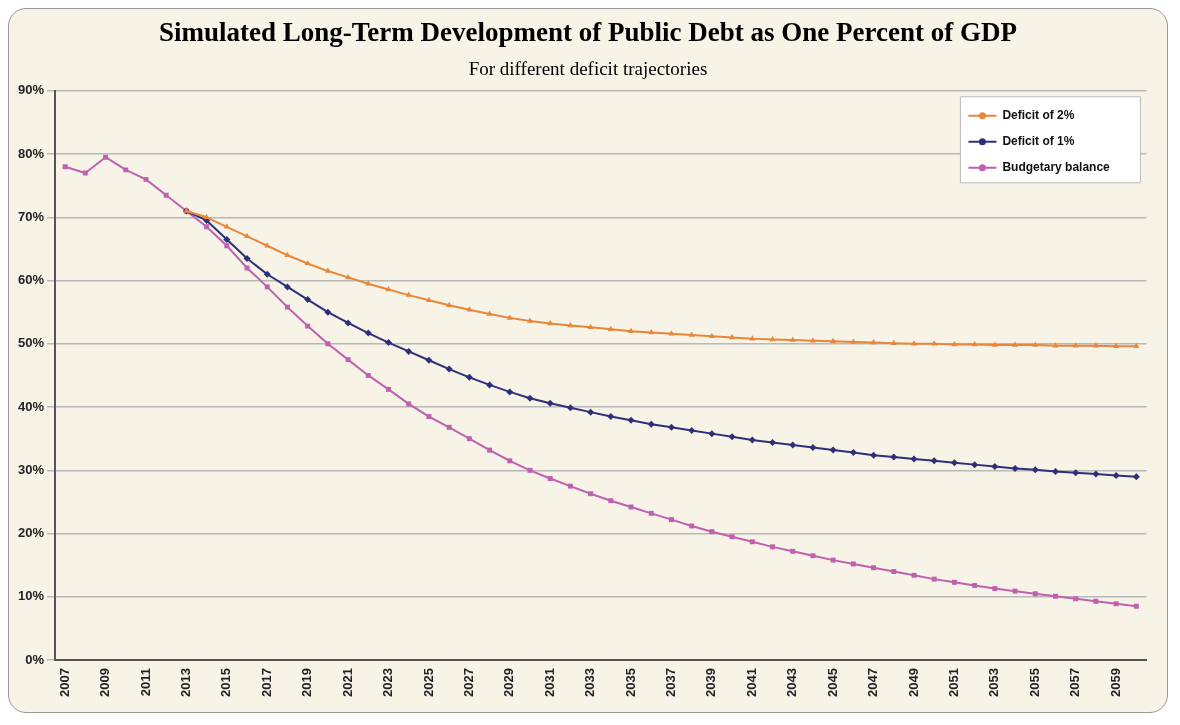 Image resolution: width=1180 pixels, height=725 pixels. What do you see at coordinates (388, 682) in the screenshot?
I see `x-tick-label: 2023` at bounding box center [388, 682].